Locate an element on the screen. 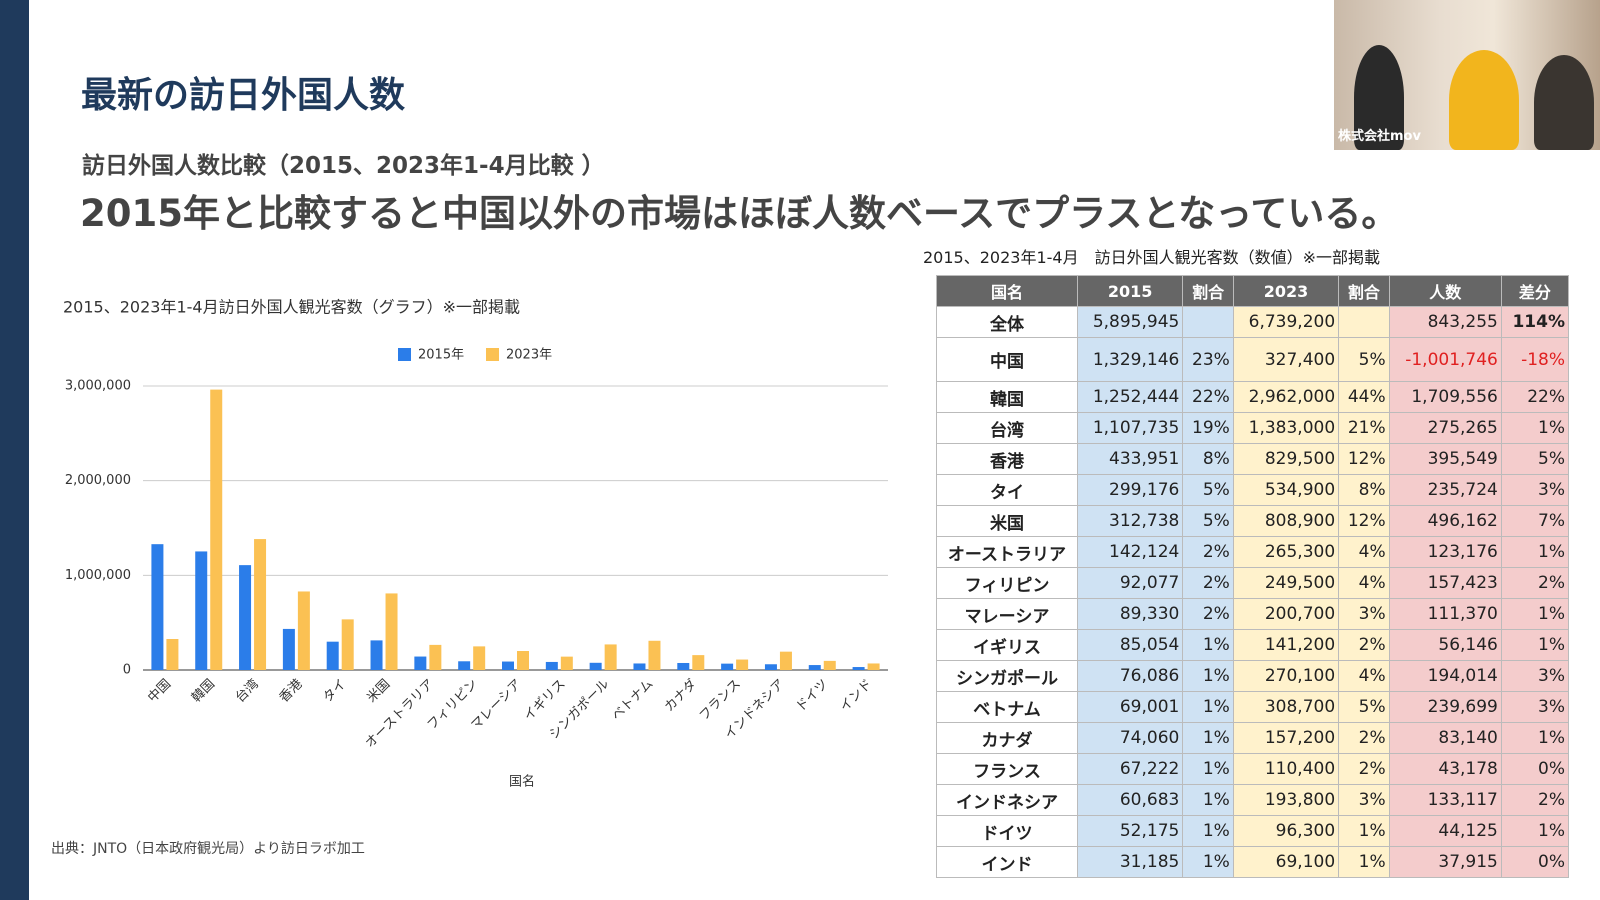 The width and height of the screenshot is (1600, 900). table-cell: -18% is located at coordinates (1535, 359).